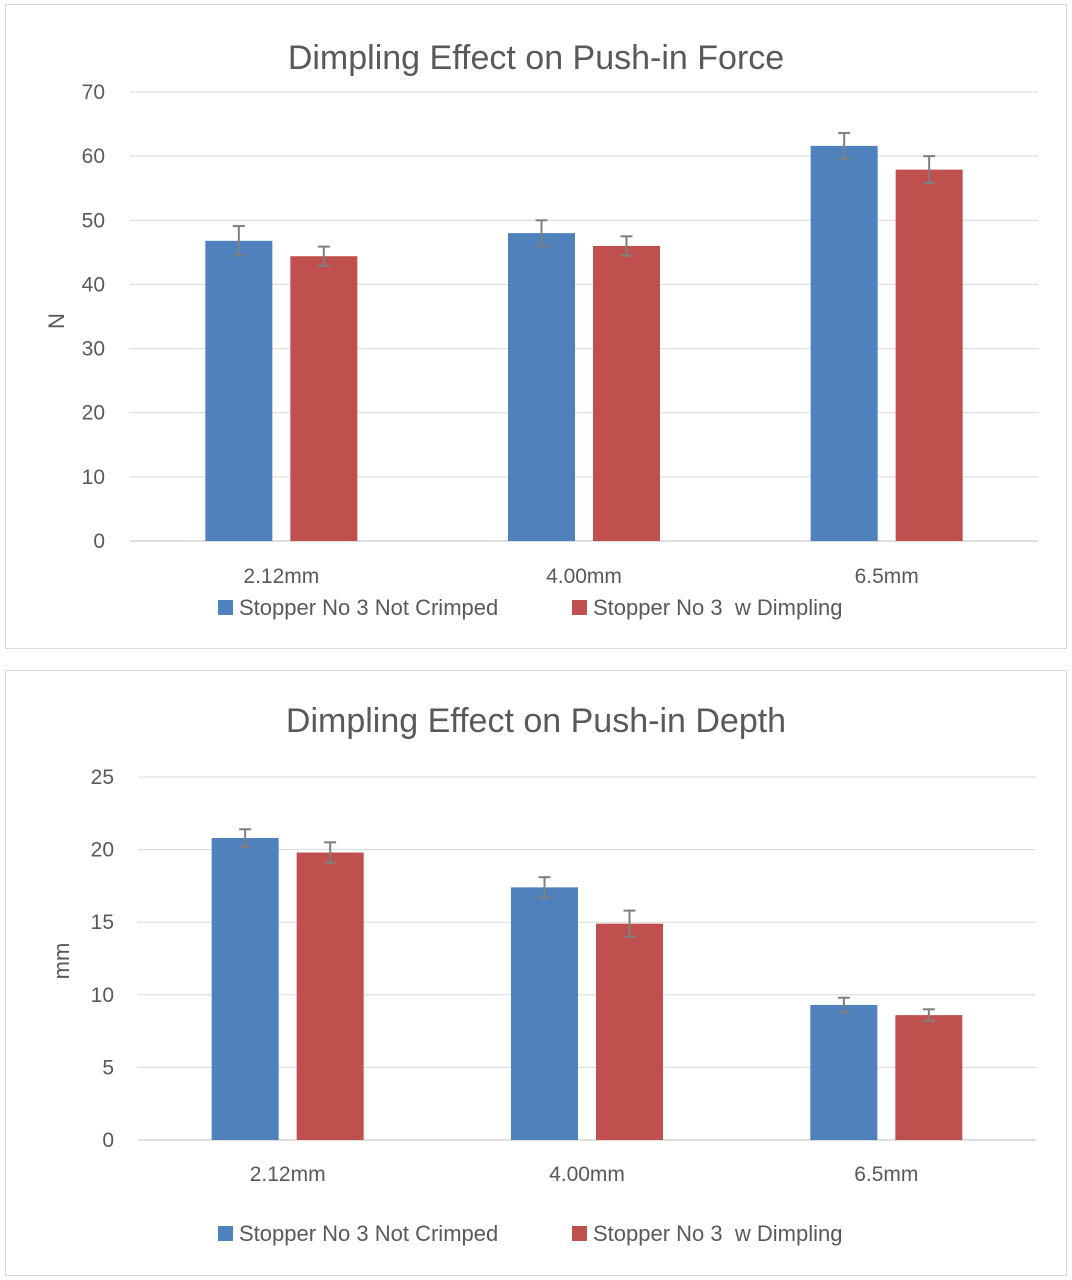  Describe the element at coordinates (56, 321) in the screenshot. I see `y-axis-label: N` at that location.